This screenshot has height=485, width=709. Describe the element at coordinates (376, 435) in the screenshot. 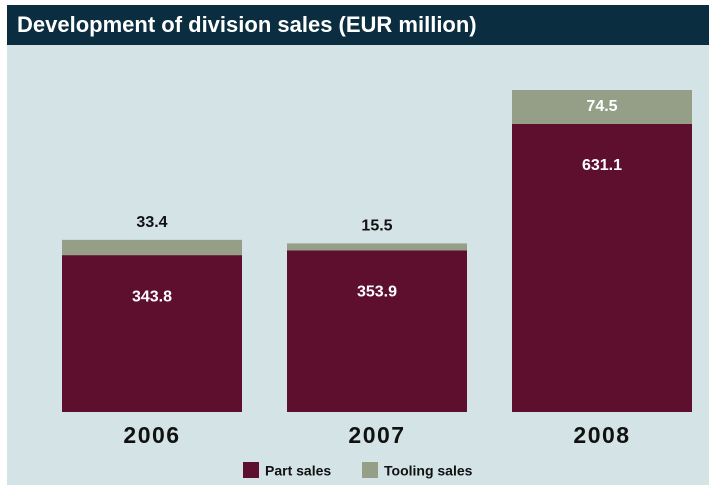

I see `x-tick-label: 2007` at that location.